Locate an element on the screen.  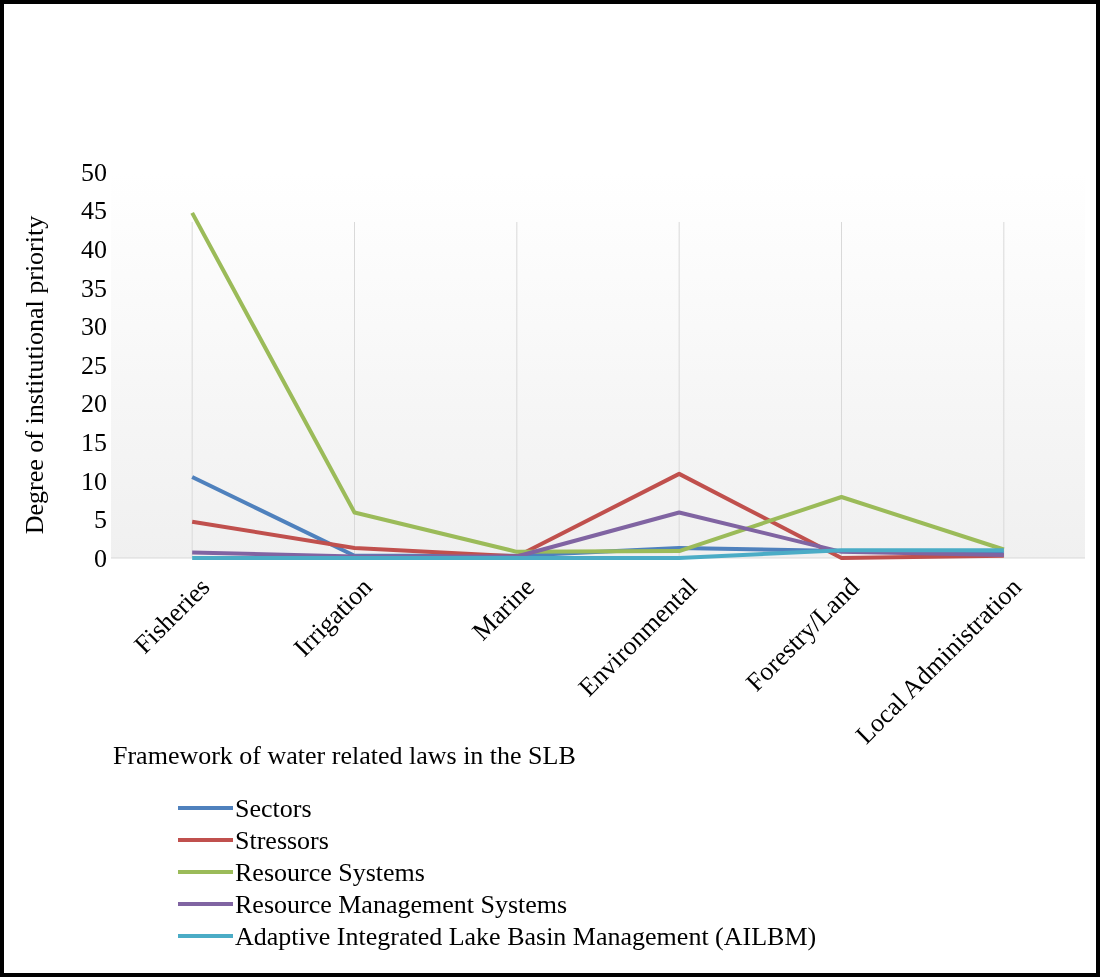
legend-label: Stressors is located at coordinates (282, 840).